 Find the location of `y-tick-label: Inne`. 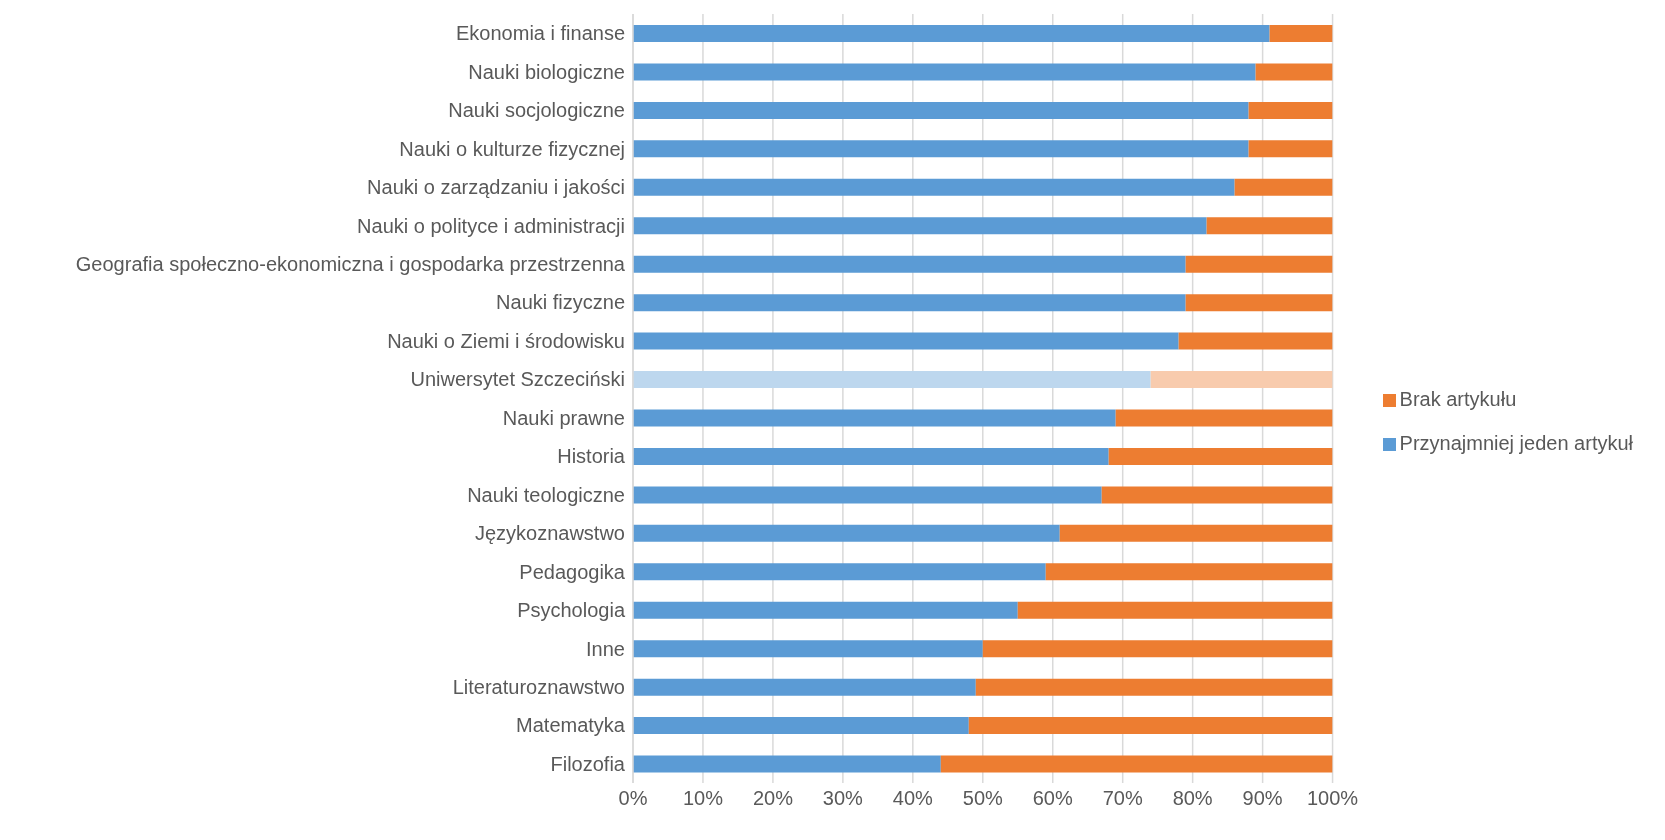

y-tick-label: Inne is located at coordinates (605, 648).